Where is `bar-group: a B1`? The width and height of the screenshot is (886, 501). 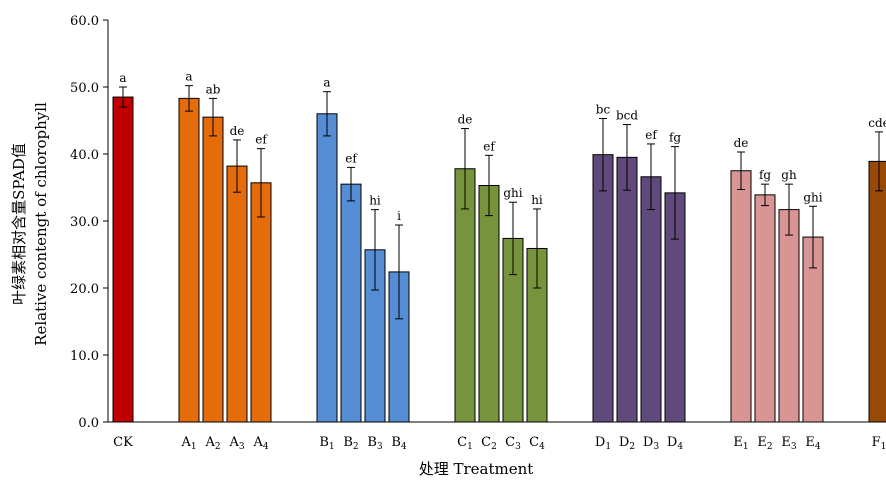
bar-group: a B1 is located at coordinates (327, 264).